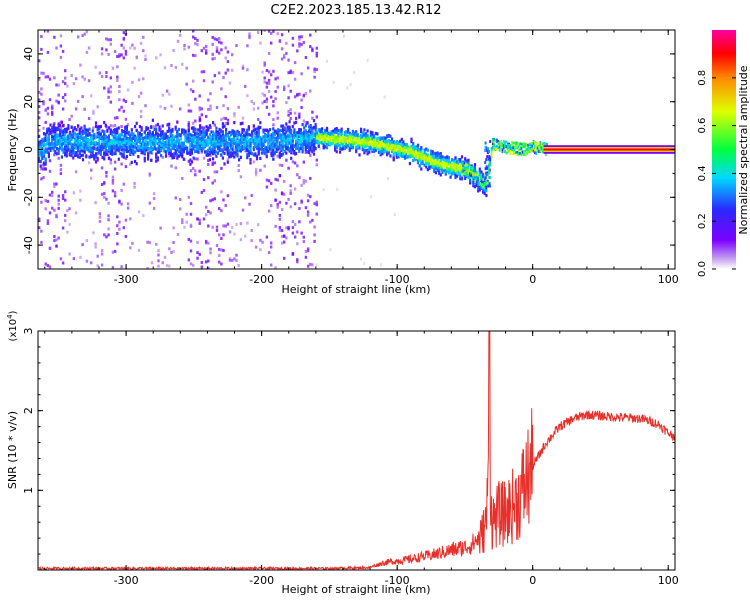 The height and width of the screenshot is (600, 750). I want to click on figure-title: C2E2.2023.185.13.42.R12, so click(355, 10).